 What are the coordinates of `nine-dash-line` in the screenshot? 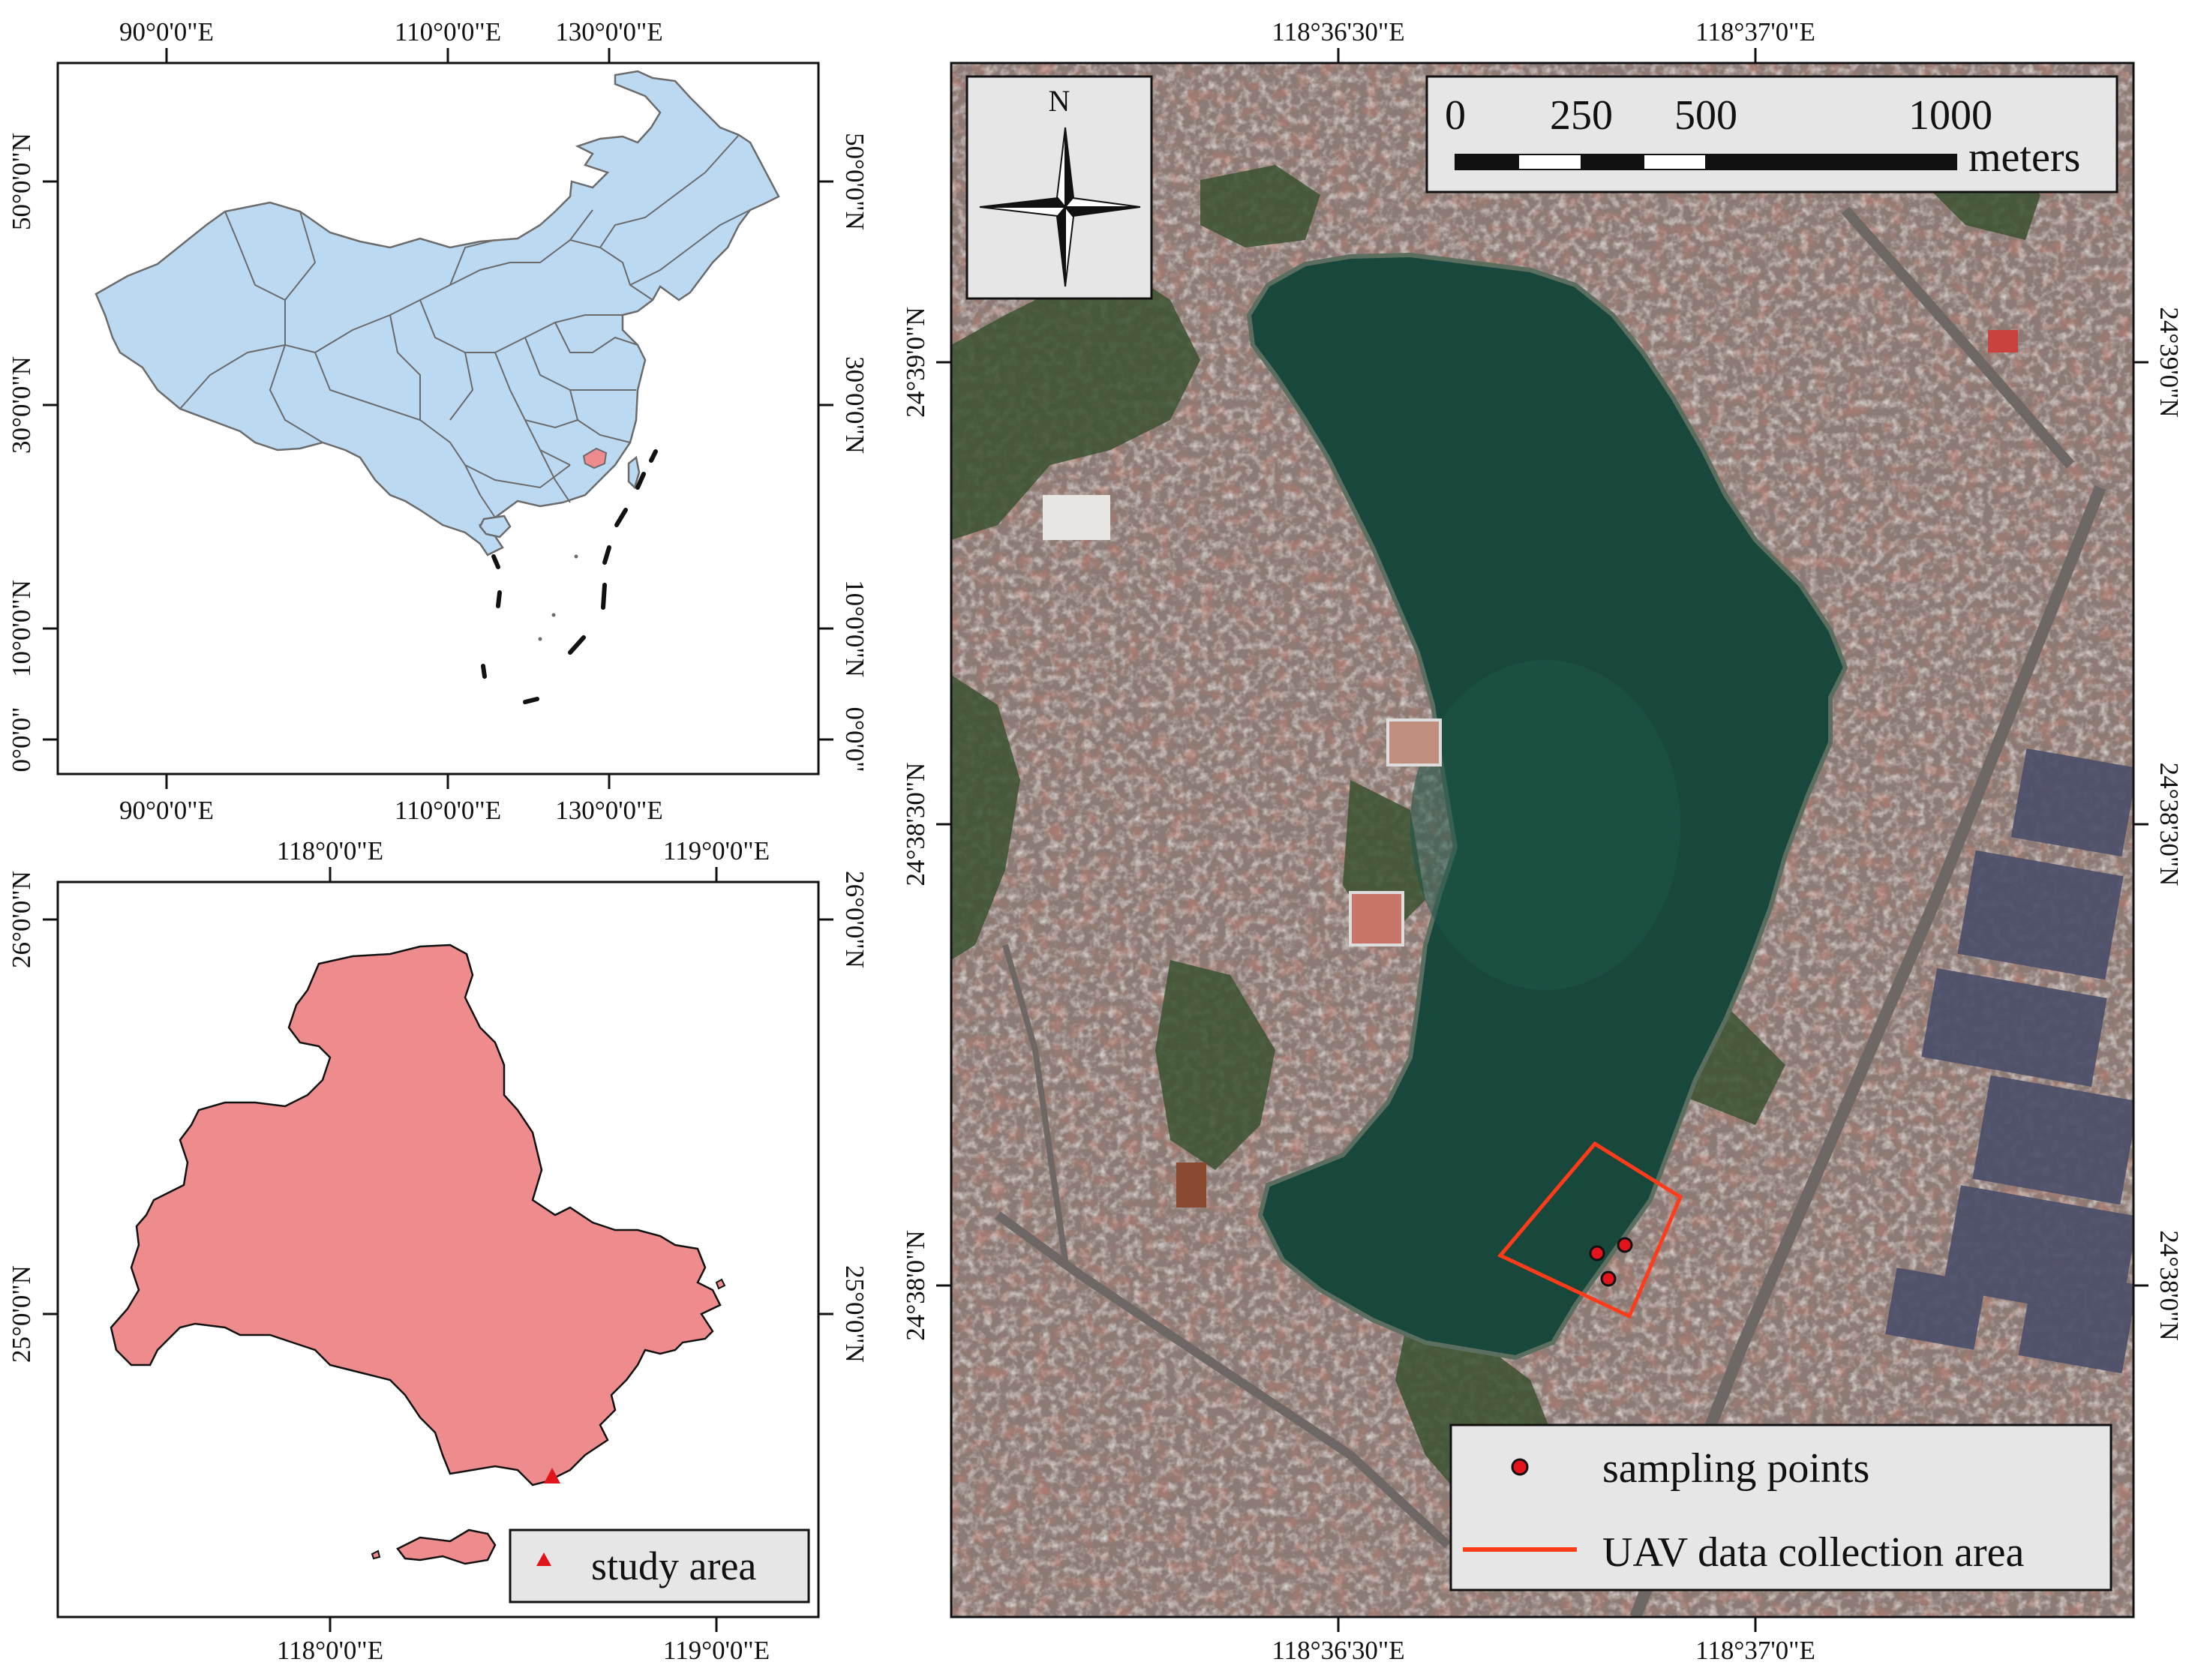 It's located at (569, 576).